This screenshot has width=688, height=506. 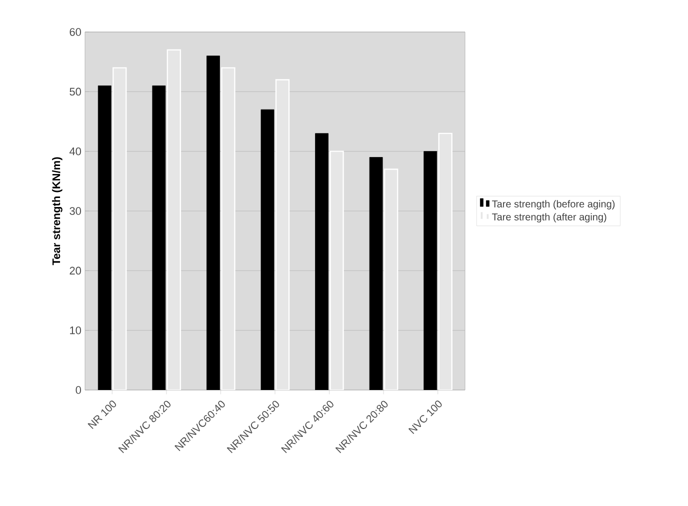 What do you see at coordinates (57, 211) in the screenshot?
I see `y-axis-title: Tear strength (KN/m)` at bounding box center [57, 211].